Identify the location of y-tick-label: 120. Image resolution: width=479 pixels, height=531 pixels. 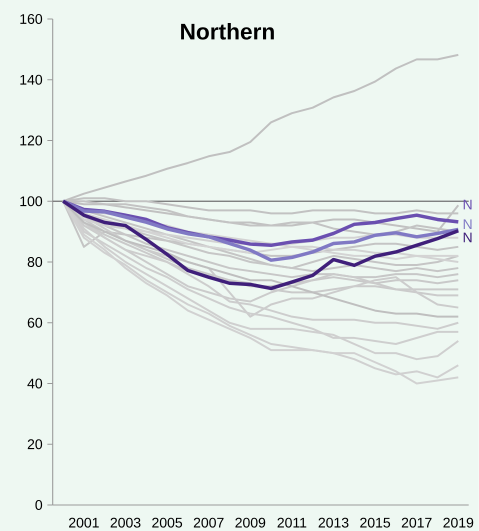
(31, 141).